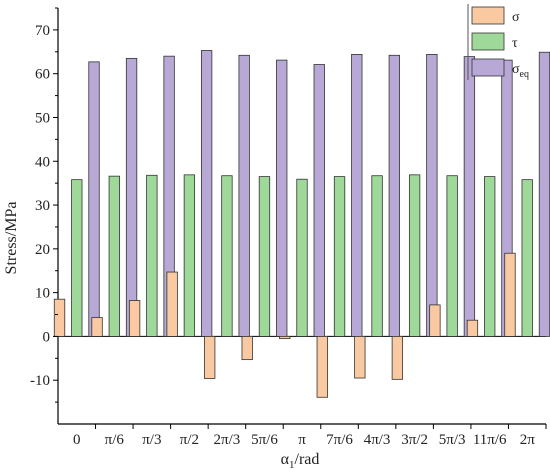 This screenshot has width=550, height=474. I want to click on legend-label: τ, so click(515, 43).